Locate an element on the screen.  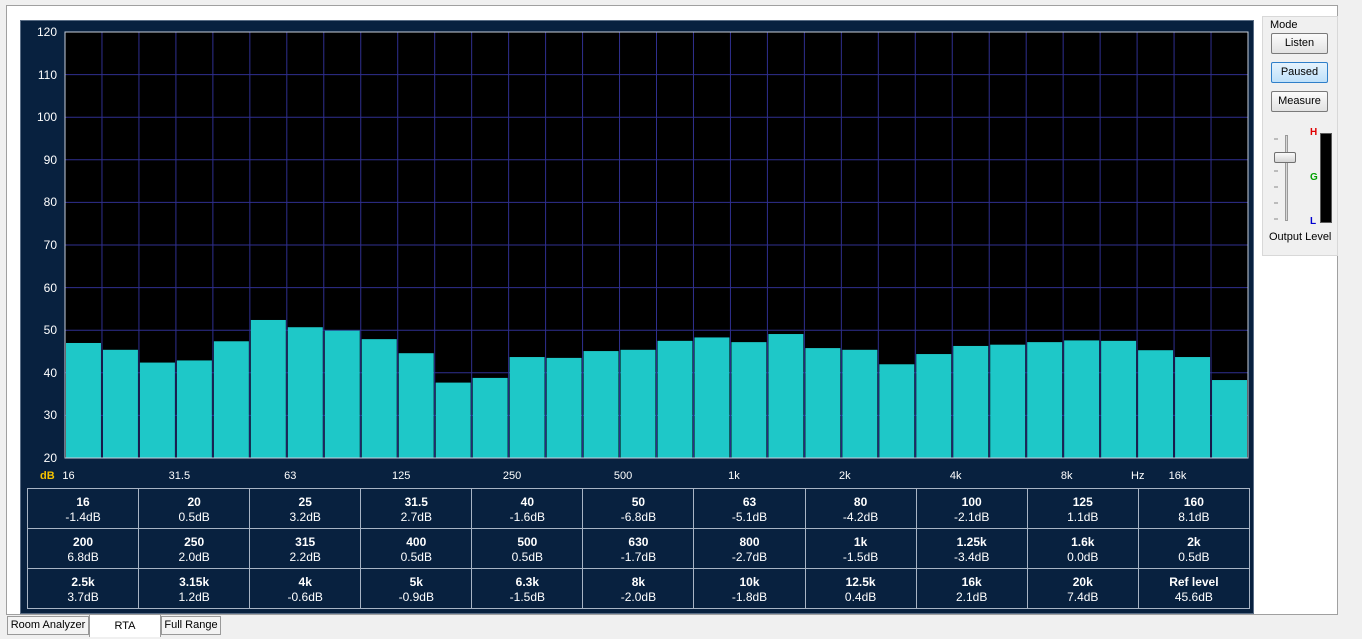
band-frequency: 3.15k is located at coordinates (194, 581).